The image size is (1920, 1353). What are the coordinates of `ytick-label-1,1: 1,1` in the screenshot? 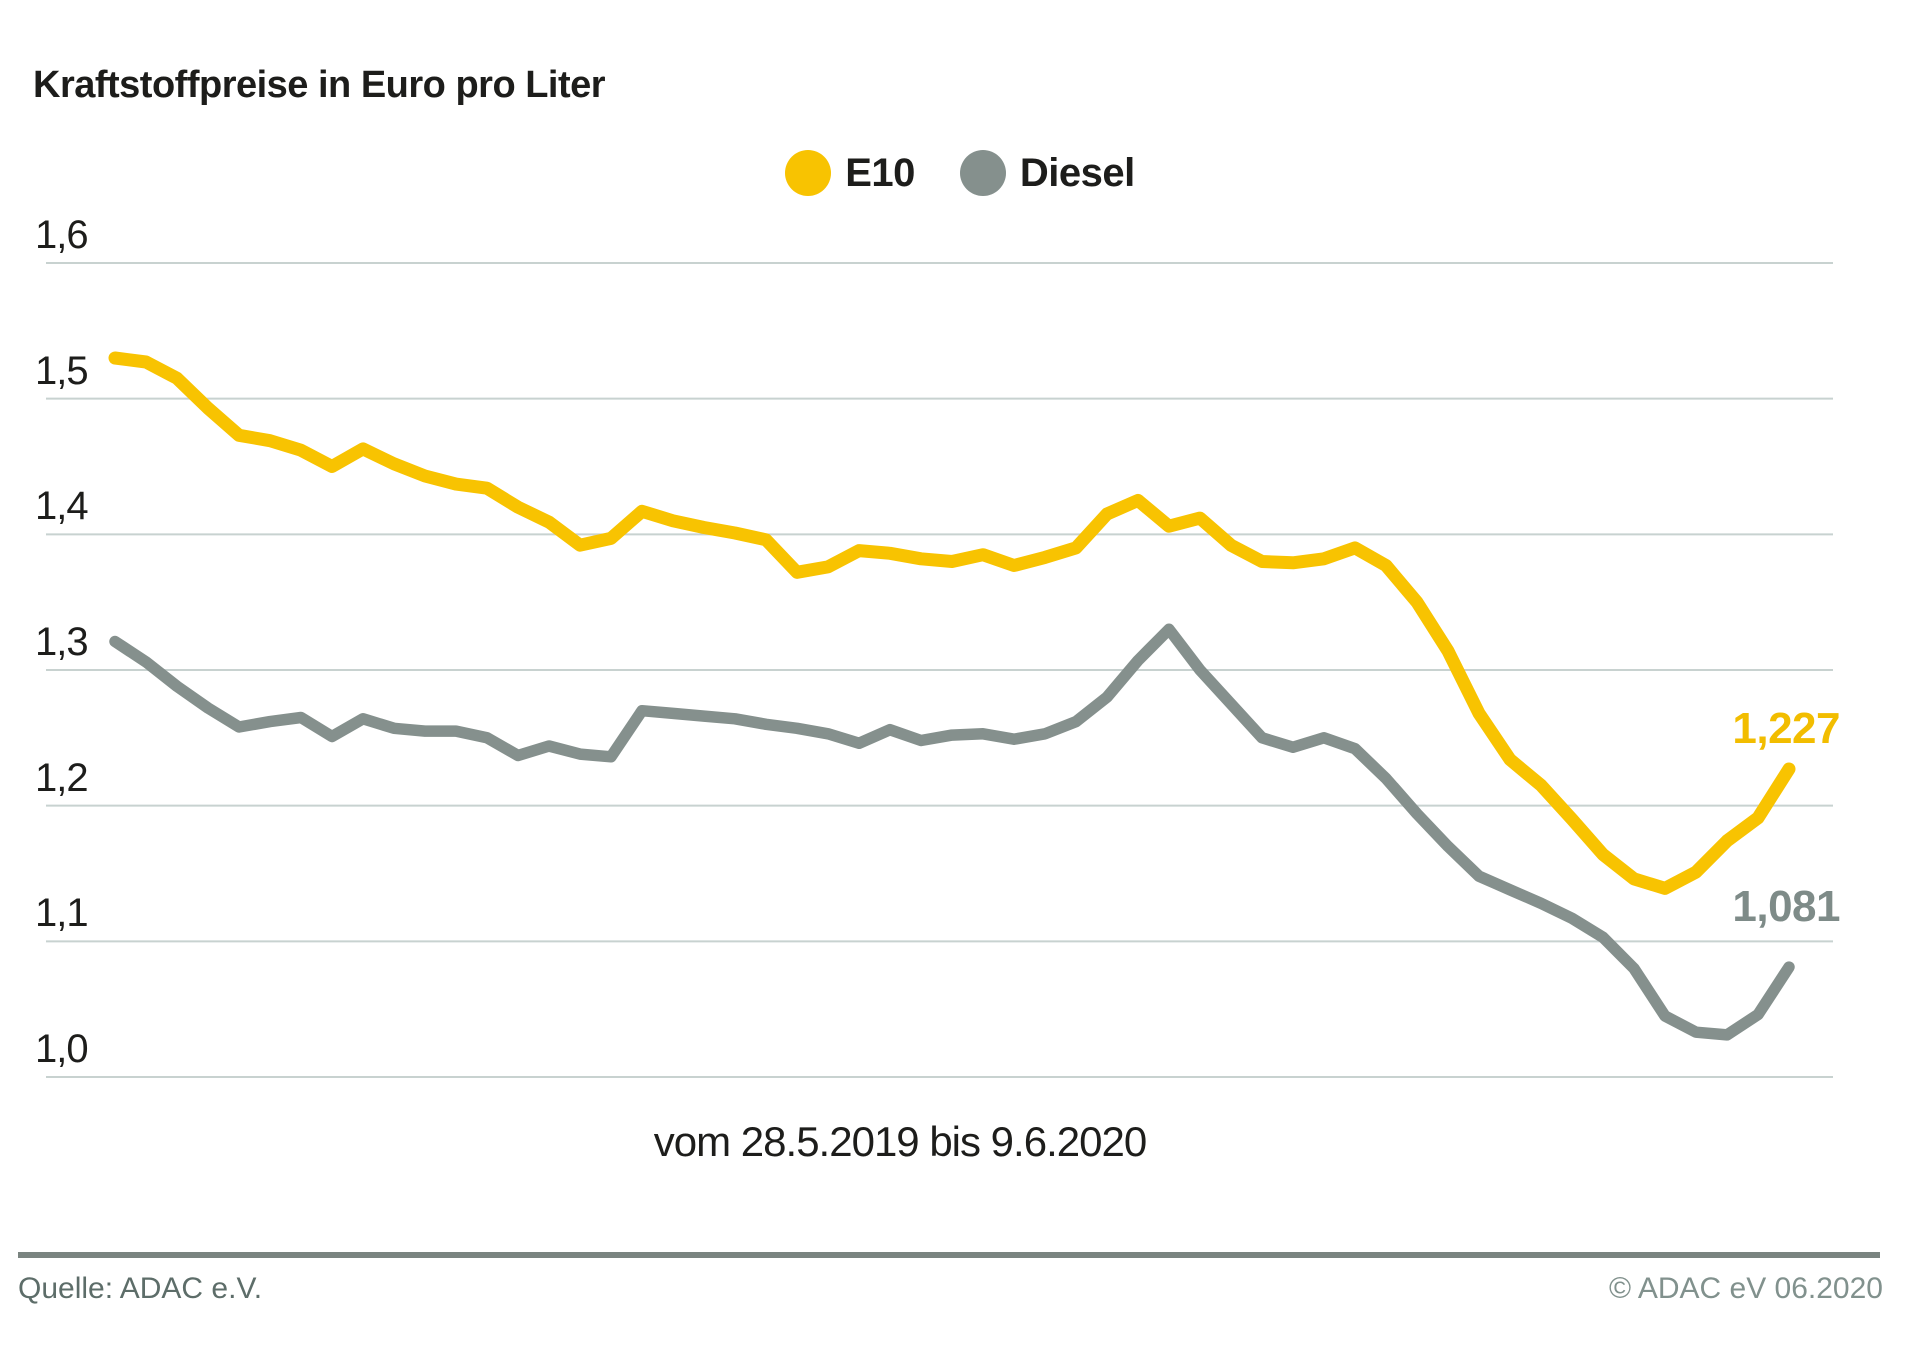 It's located at (62, 913).